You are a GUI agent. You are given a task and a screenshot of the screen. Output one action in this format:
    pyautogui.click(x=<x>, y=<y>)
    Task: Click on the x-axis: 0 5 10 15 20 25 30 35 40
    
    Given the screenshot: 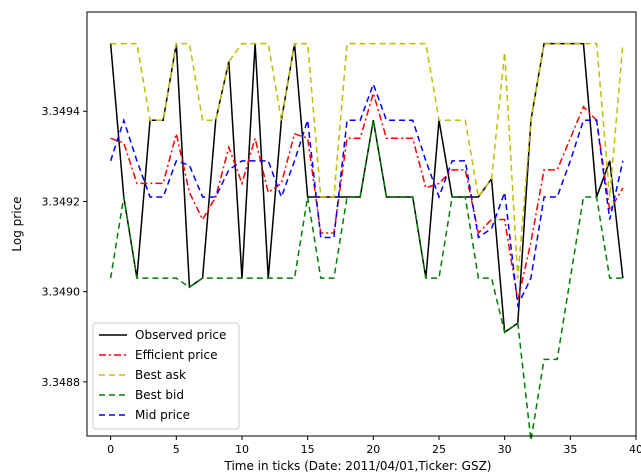 What is the action you would take?
    pyautogui.click(x=374, y=446)
    